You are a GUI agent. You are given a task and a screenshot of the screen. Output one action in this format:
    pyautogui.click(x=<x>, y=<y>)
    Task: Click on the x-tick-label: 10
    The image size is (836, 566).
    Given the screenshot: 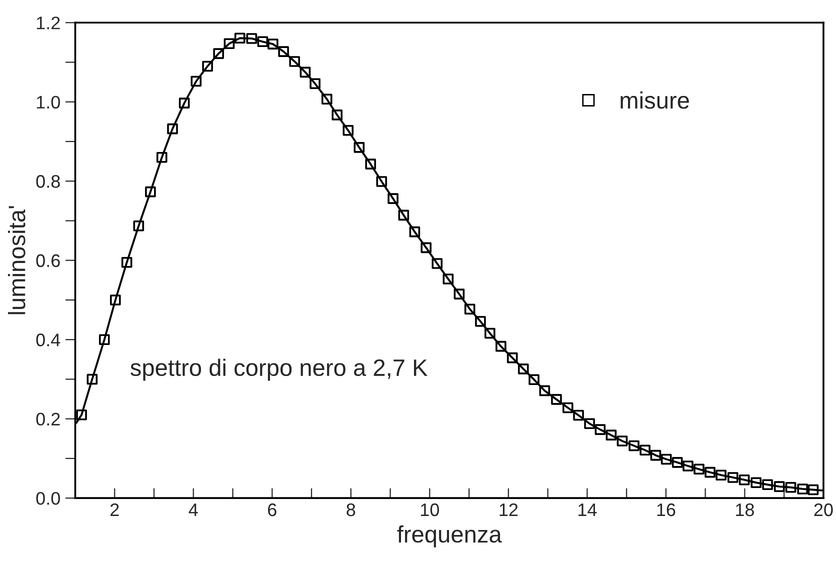 What is the action you would take?
    pyautogui.click(x=429, y=509)
    